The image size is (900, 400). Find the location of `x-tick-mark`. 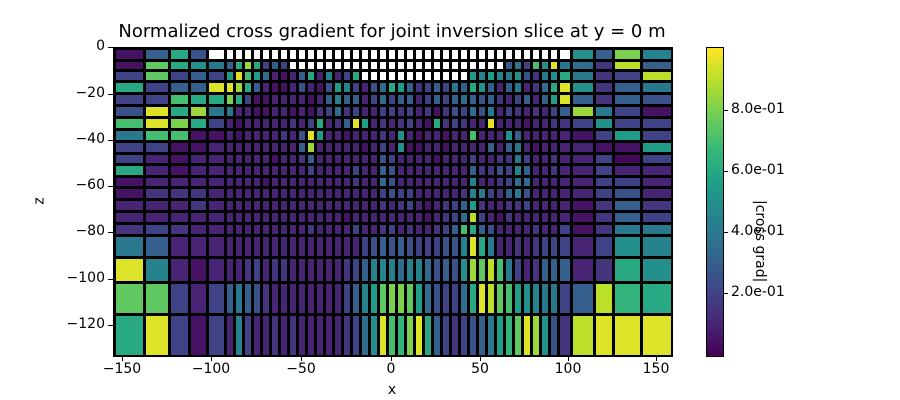

x-tick-mark is located at coordinates (391, 358).